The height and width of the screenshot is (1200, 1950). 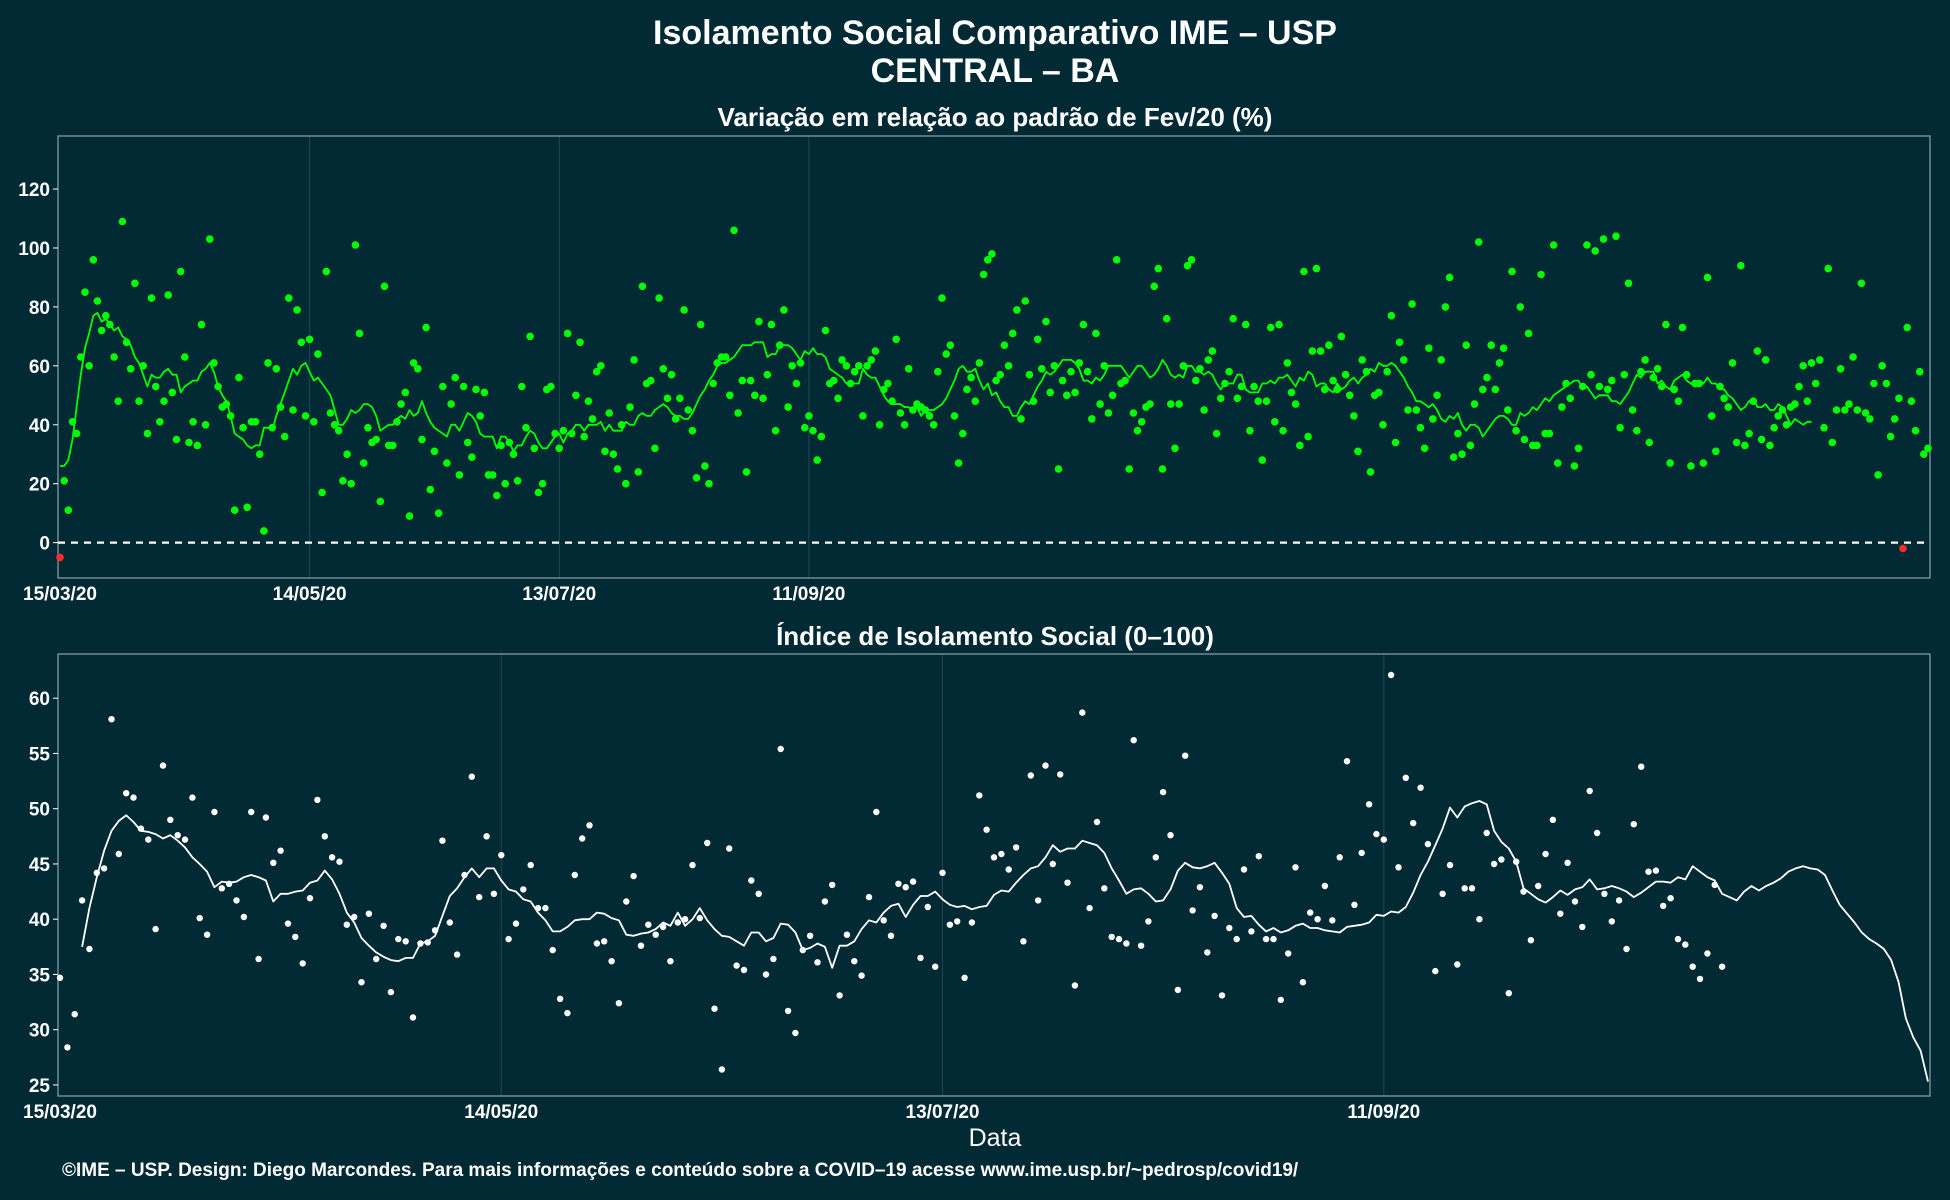 I want to click on panel-bottom-y-tick-label: 40, so click(x=39, y=920).